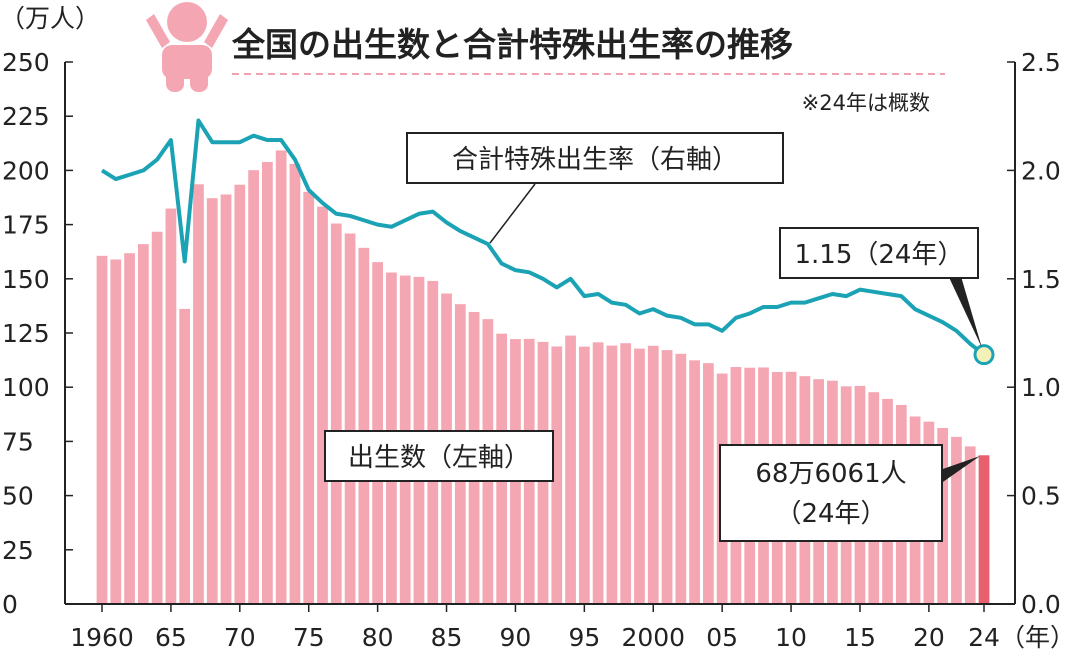 The width and height of the screenshot is (1080, 660). I want to click on left-tick-label: 0, so click(10, 604).